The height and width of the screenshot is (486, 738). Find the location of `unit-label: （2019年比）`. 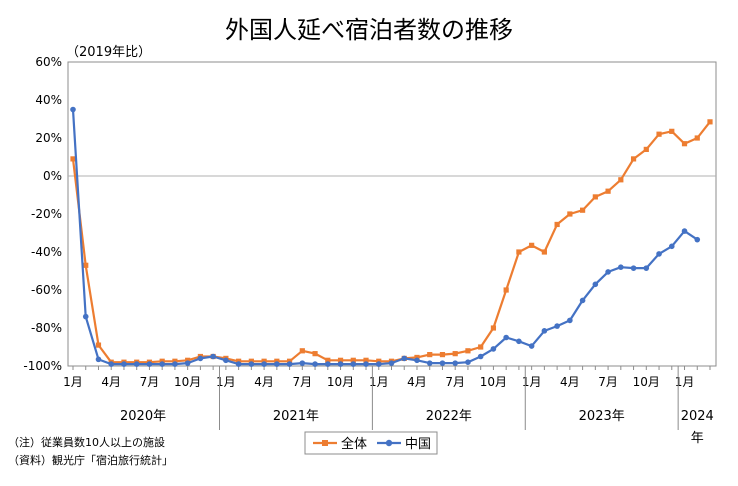

unit-label: （2019年比） is located at coordinates (108, 52).